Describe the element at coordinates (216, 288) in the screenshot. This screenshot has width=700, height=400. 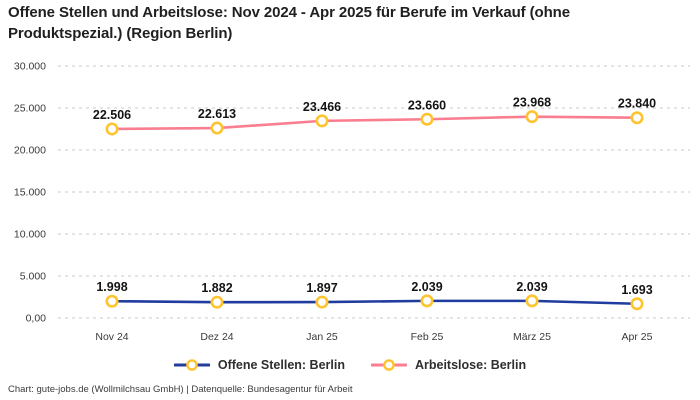
I see `data-point-label: 1.882` at that location.